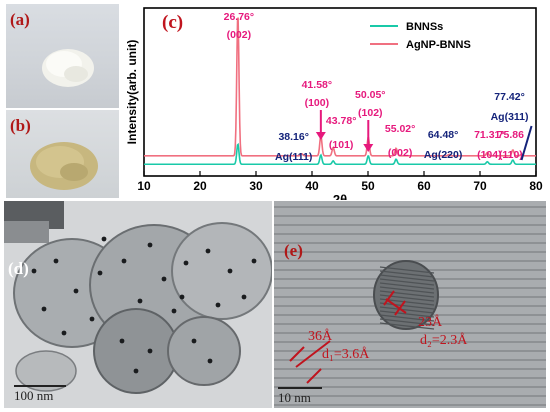 This screenshot has height=412, width=550. Describe the element at coordinates (40, 386) in the screenshot. I see `scale-bar-d` at that location.